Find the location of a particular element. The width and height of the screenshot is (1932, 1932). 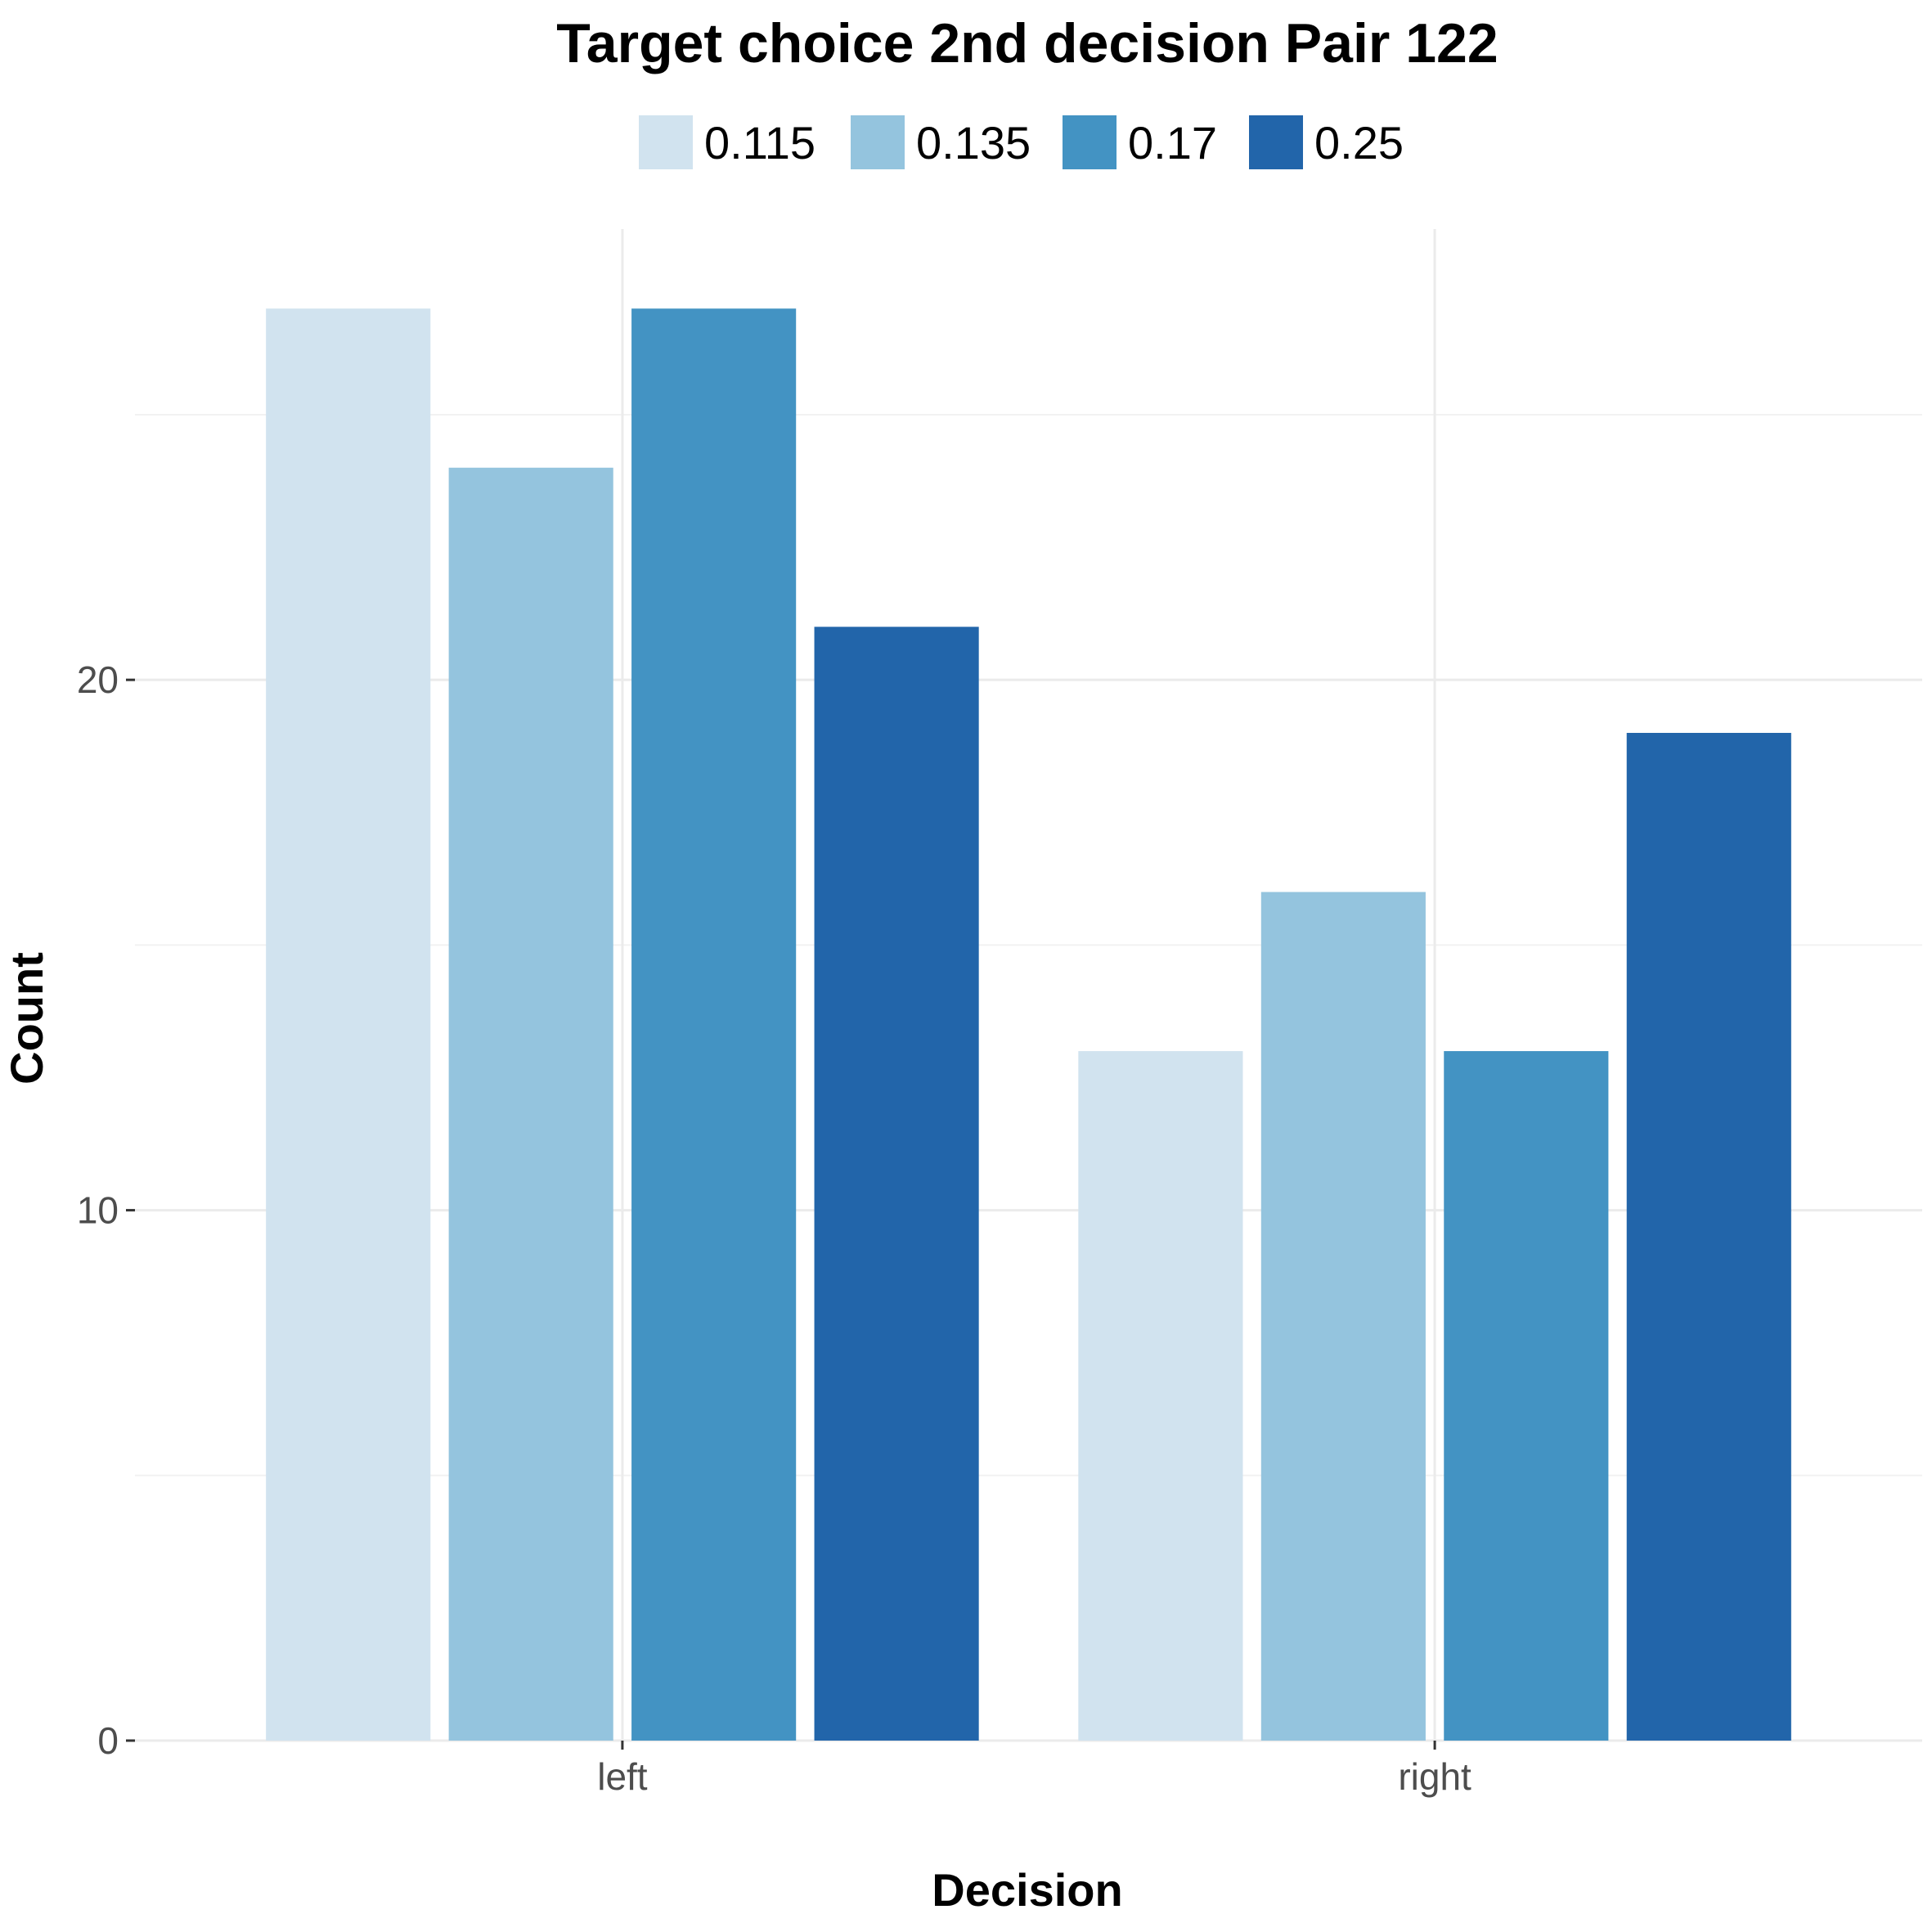

legend-label: 0.25 is located at coordinates (1359, 142).